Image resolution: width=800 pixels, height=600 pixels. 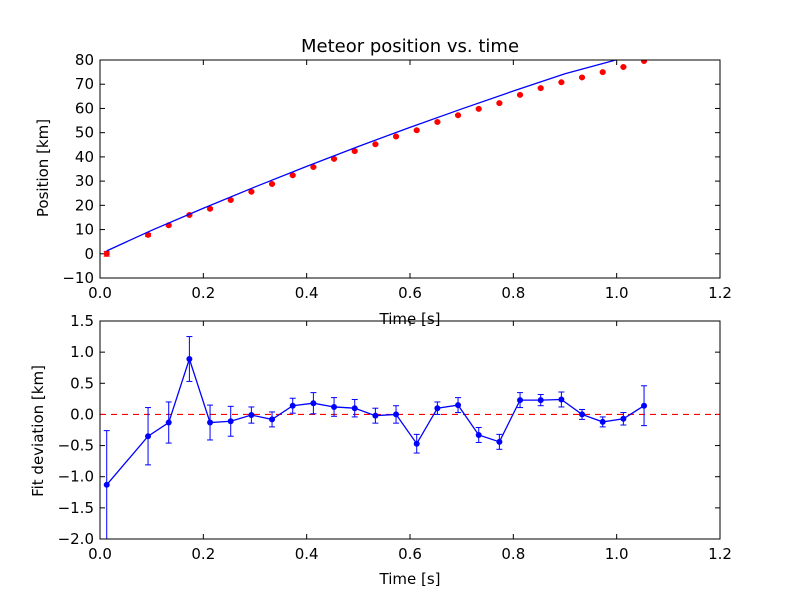 What do you see at coordinates (76, 508) in the screenshot?
I see `y-tick-label: −1.5` at bounding box center [76, 508].